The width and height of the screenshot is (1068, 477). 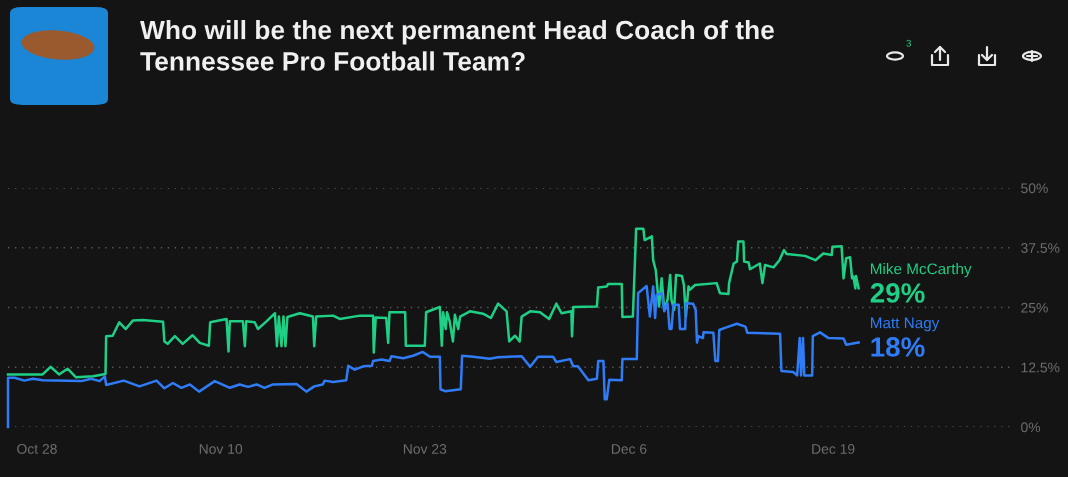 What do you see at coordinates (1031, 427) in the screenshot?
I see `y-tick-label: 0%` at bounding box center [1031, 427].